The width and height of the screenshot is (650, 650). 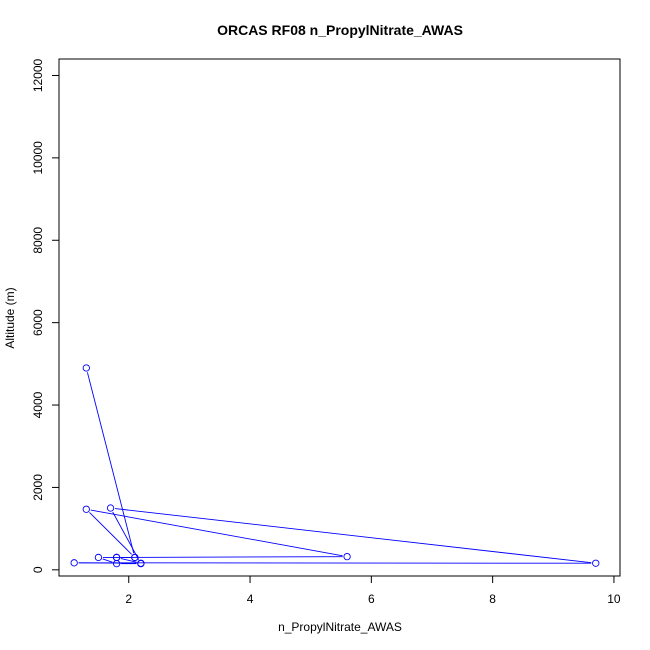 What do you see at coordinates (45, 315) in the screenshot?
I see `y-axis: 0 2000 4000 6000 8000 10000 12000` at bounding box center [45, 315].